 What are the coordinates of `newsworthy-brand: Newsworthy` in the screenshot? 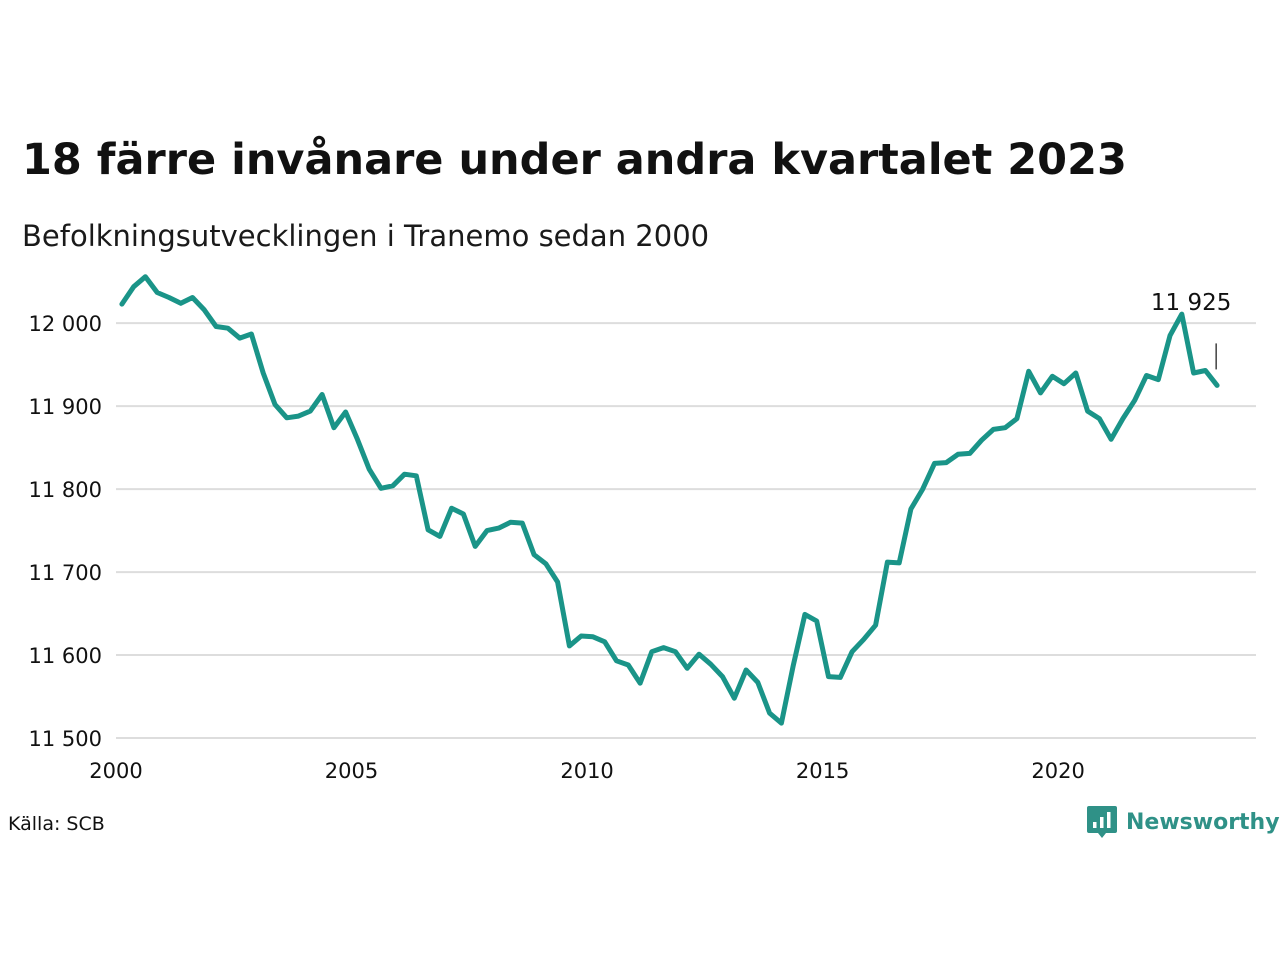 It's located at (1183, 822).